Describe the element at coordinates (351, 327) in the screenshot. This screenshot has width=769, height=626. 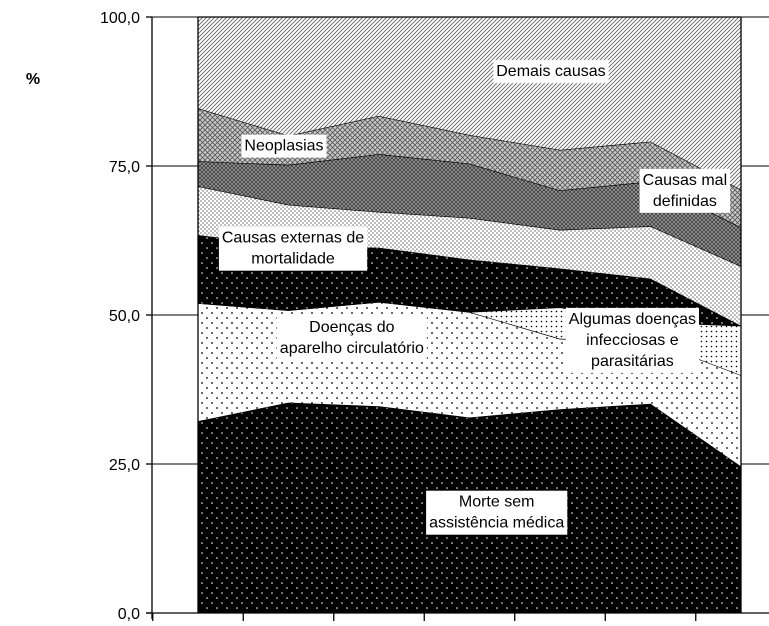
I see `annotation-text: Doenças do` at that location.